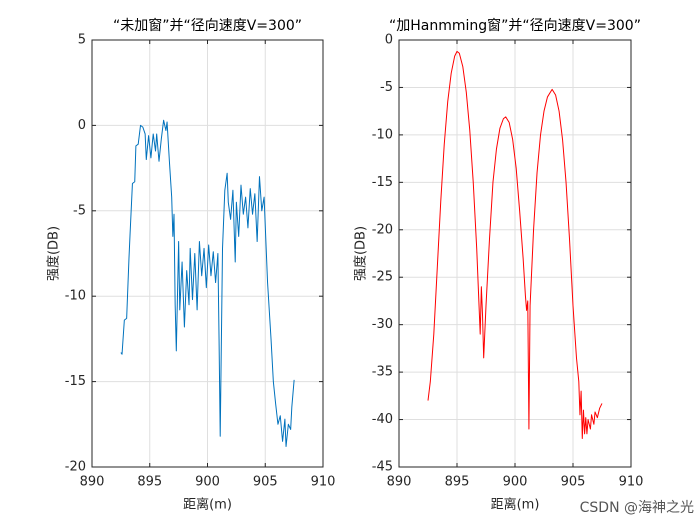 The width and height of the screenshot is (700, 529). Describe the element at coordinates (207, 25) in the screenshot. I see `chart-title: “未加窗”并“径向速度V=300”` at that location.